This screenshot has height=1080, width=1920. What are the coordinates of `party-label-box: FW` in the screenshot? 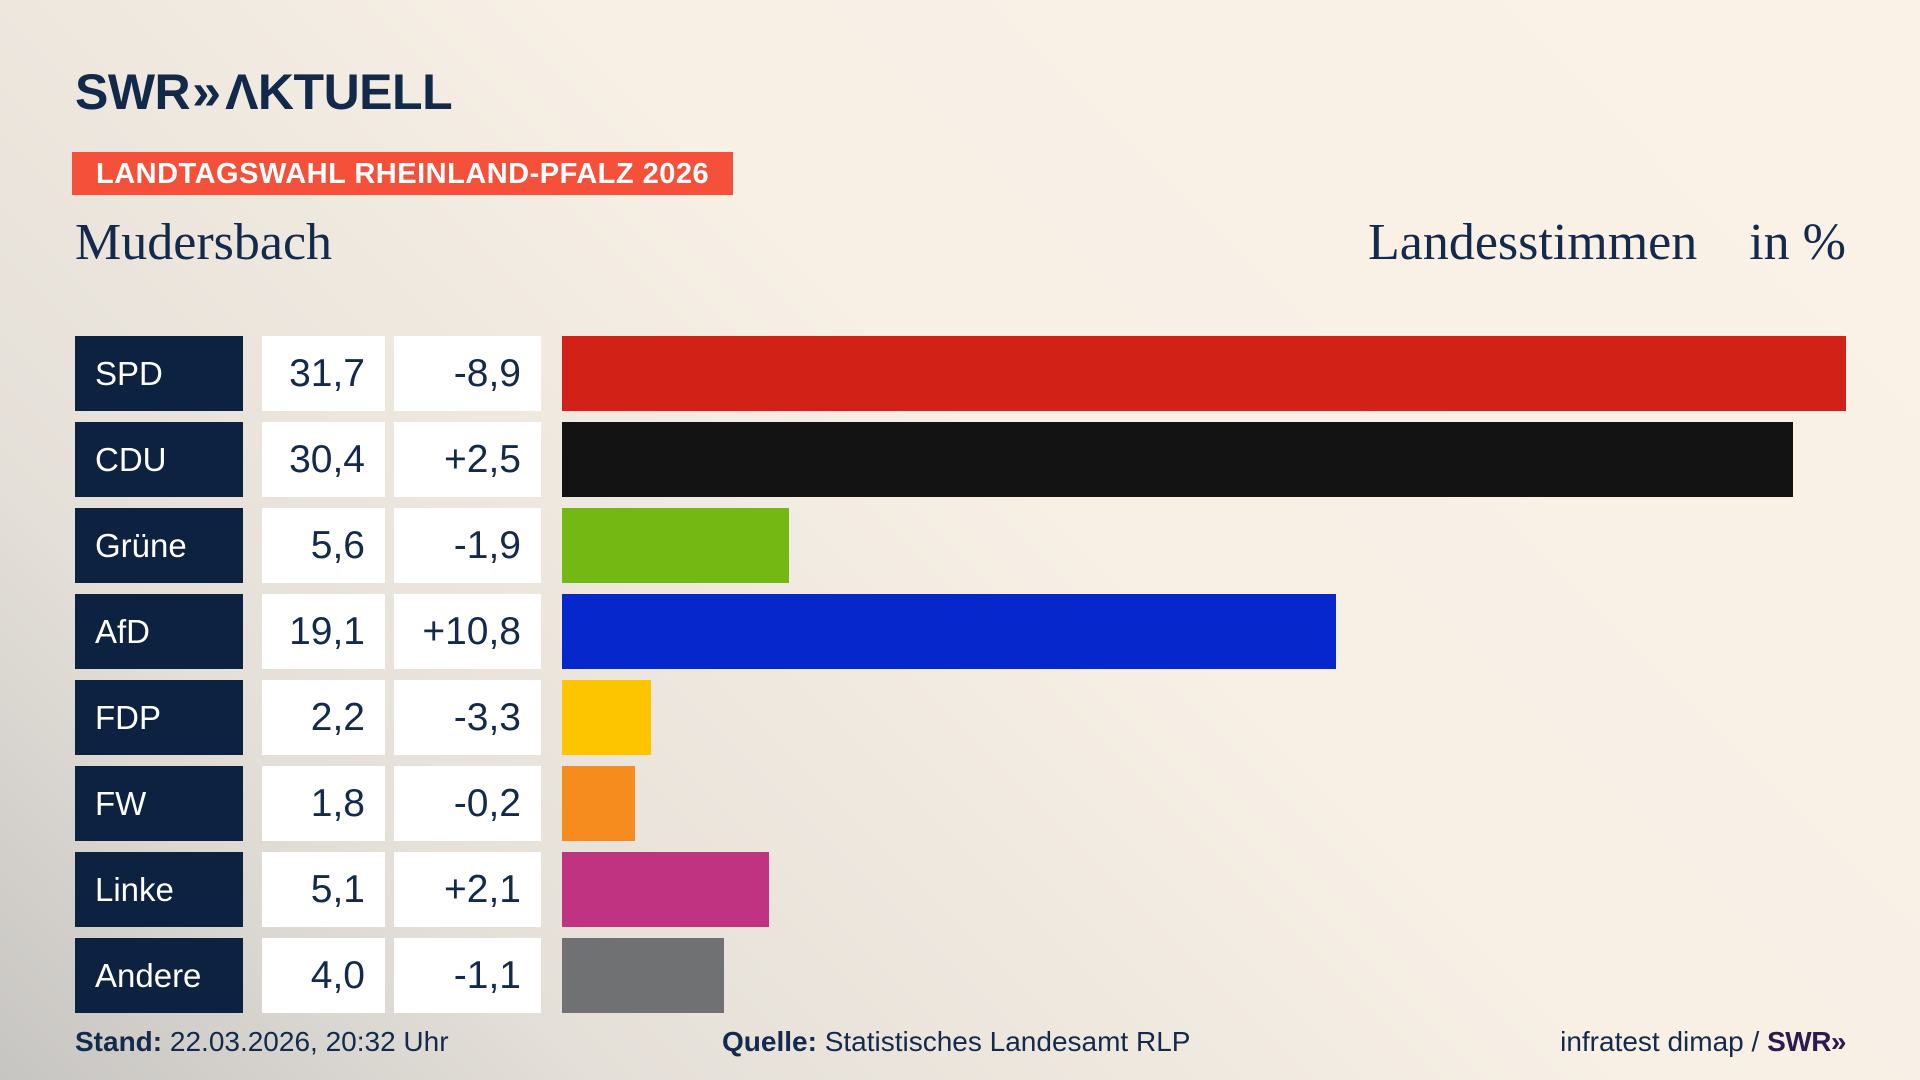 It's located at (159, 803).